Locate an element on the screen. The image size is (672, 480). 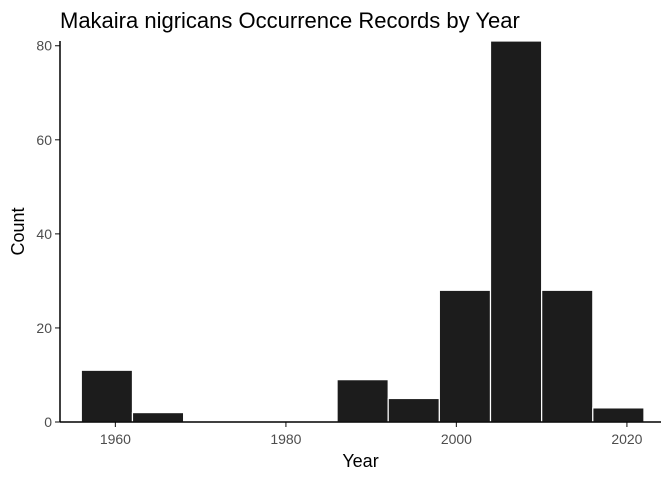
x-tick-label-1980: 1980 is located at coordinates (285, 439).